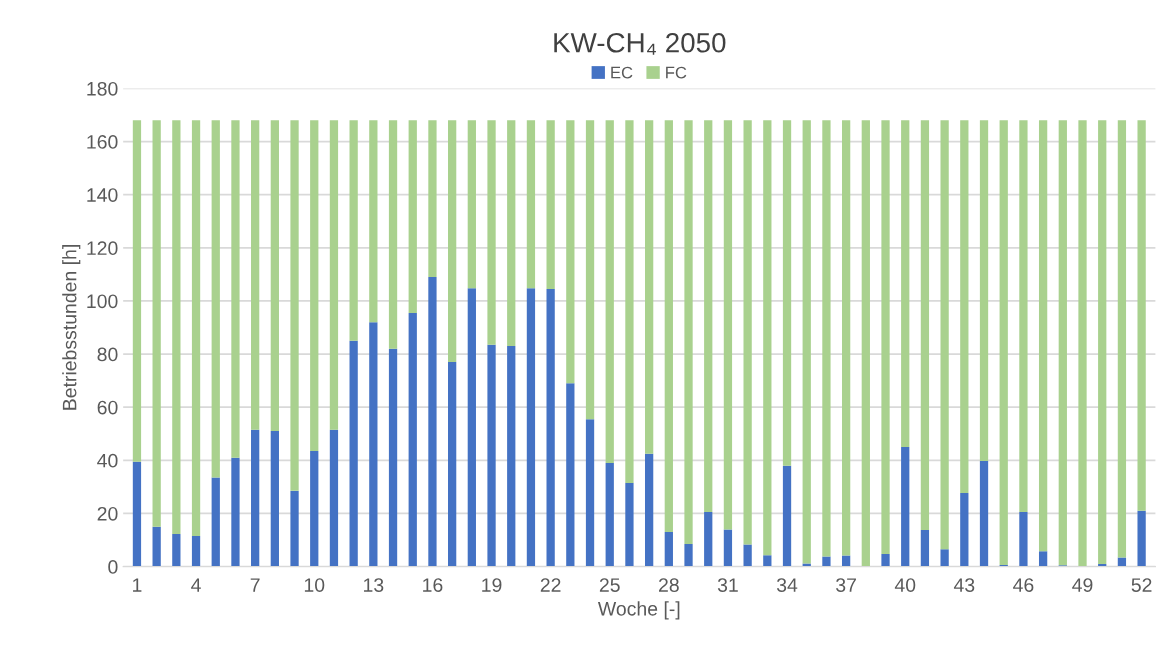 This screenshot has width=1173, height=655. Describe the element at coordinates (905, 585) in the screenshot. I see `x-tick-label: 40` at that location.